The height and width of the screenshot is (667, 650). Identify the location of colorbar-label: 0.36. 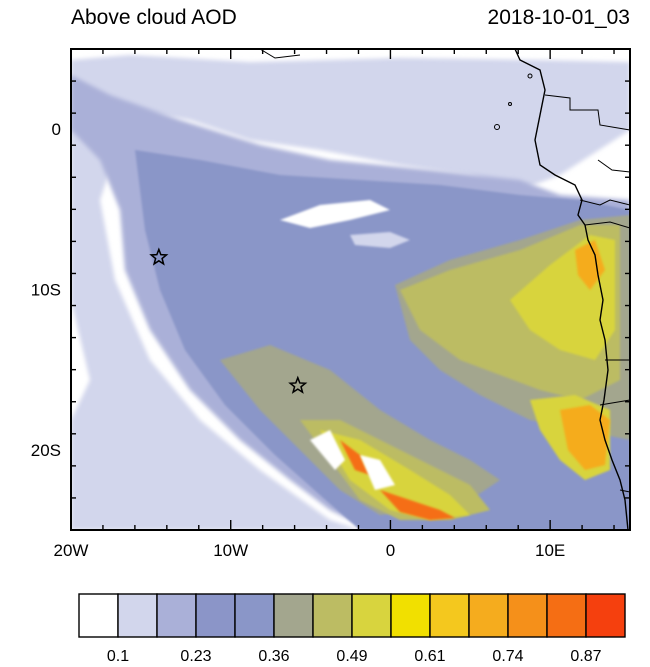
(273, 656).